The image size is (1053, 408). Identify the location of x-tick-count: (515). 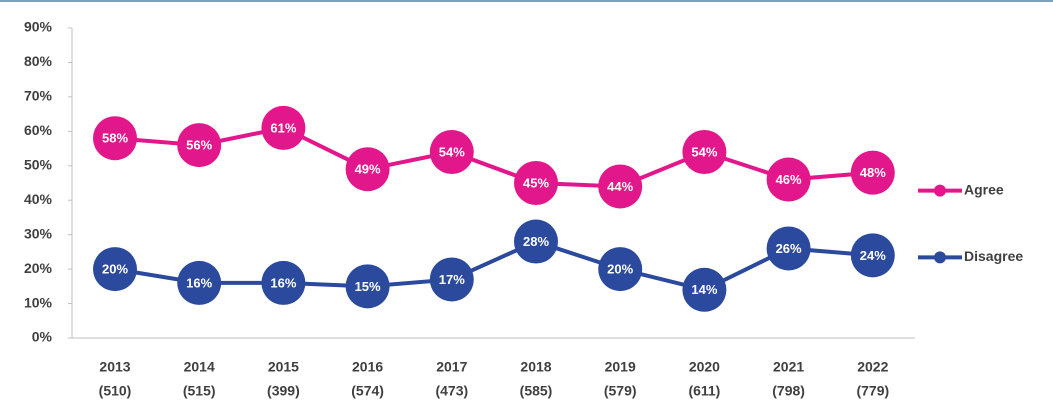
(199, 391).